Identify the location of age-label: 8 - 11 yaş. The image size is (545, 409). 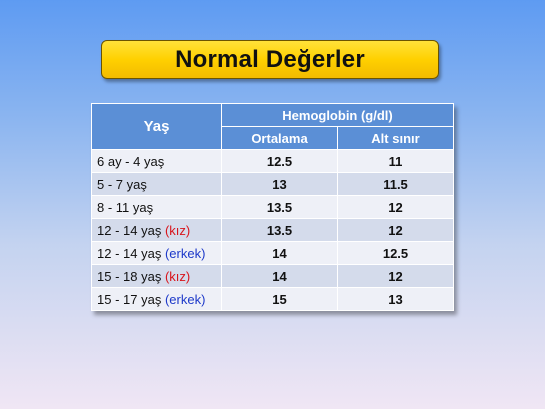
(125, 207).